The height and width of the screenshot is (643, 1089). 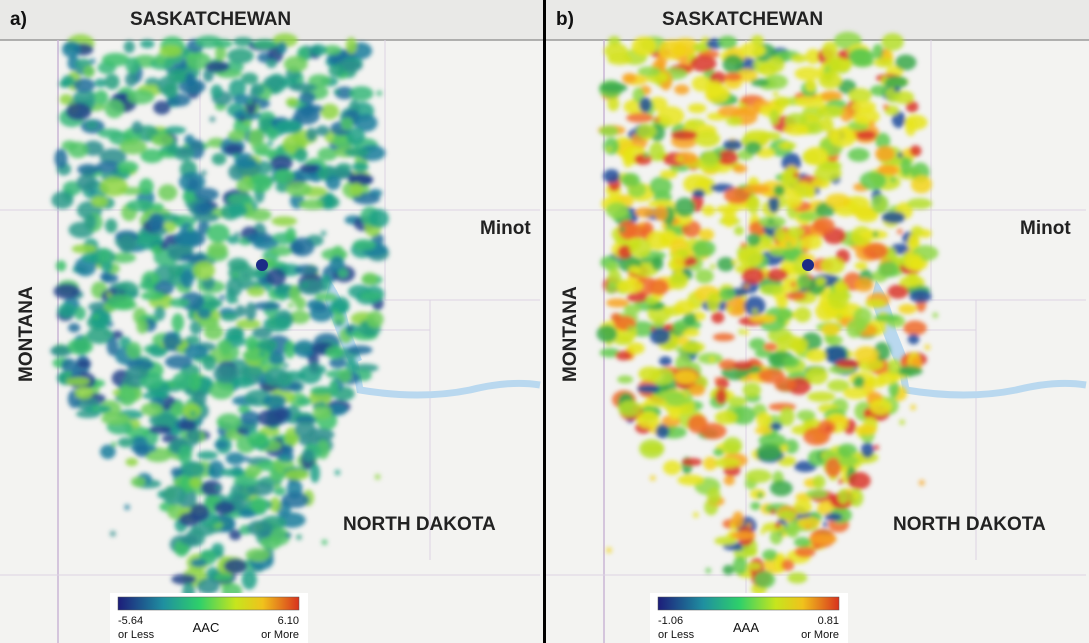 What do you see at coordinates (419, 524) in the screenshot?
I see `place-label: NORTH DAKOTA` at bounding box center [419, 524].